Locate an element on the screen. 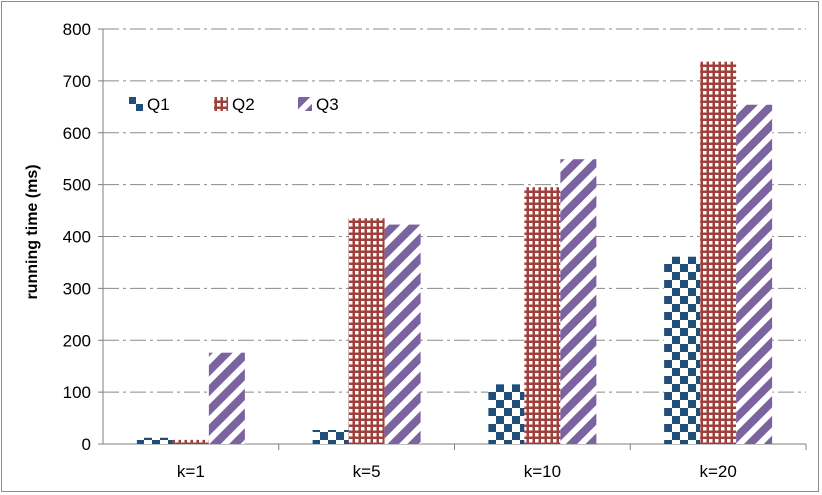 This screenshot has width=822, height=495. x-tick-label: k=5 is located at coordinates (367, 471).